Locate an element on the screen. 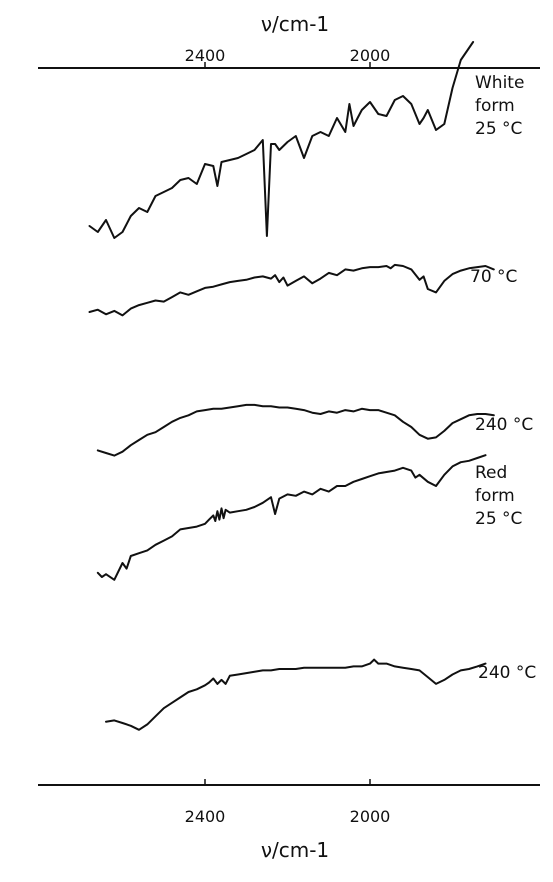  series-label-1-line-3: 25 °C is located at coordinates (498, 129).